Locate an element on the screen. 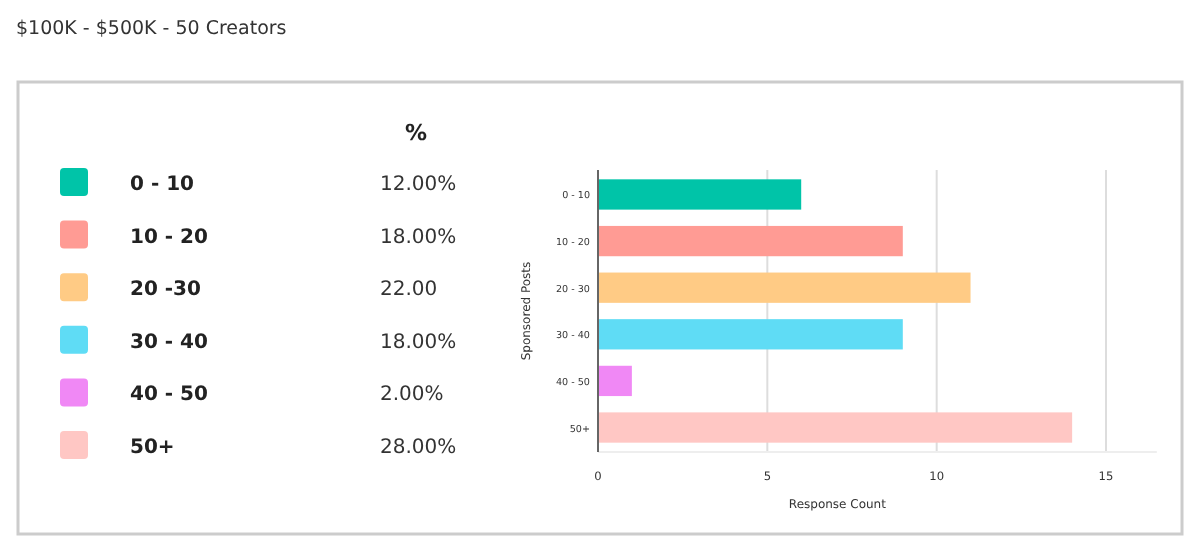 The image size is (1200, 556). text: 28.00% is located at coordinates (418, 448).